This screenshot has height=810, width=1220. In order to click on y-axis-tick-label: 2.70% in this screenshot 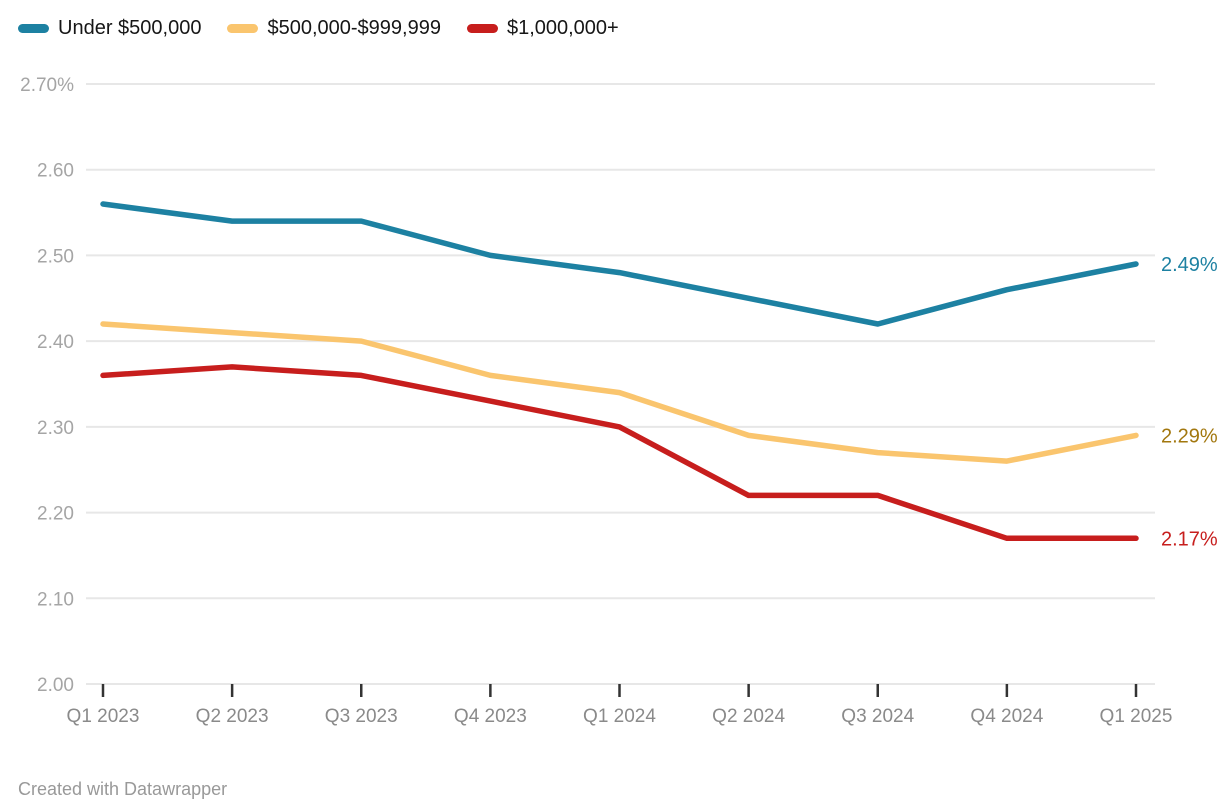, I will do `click(47, 85)`.